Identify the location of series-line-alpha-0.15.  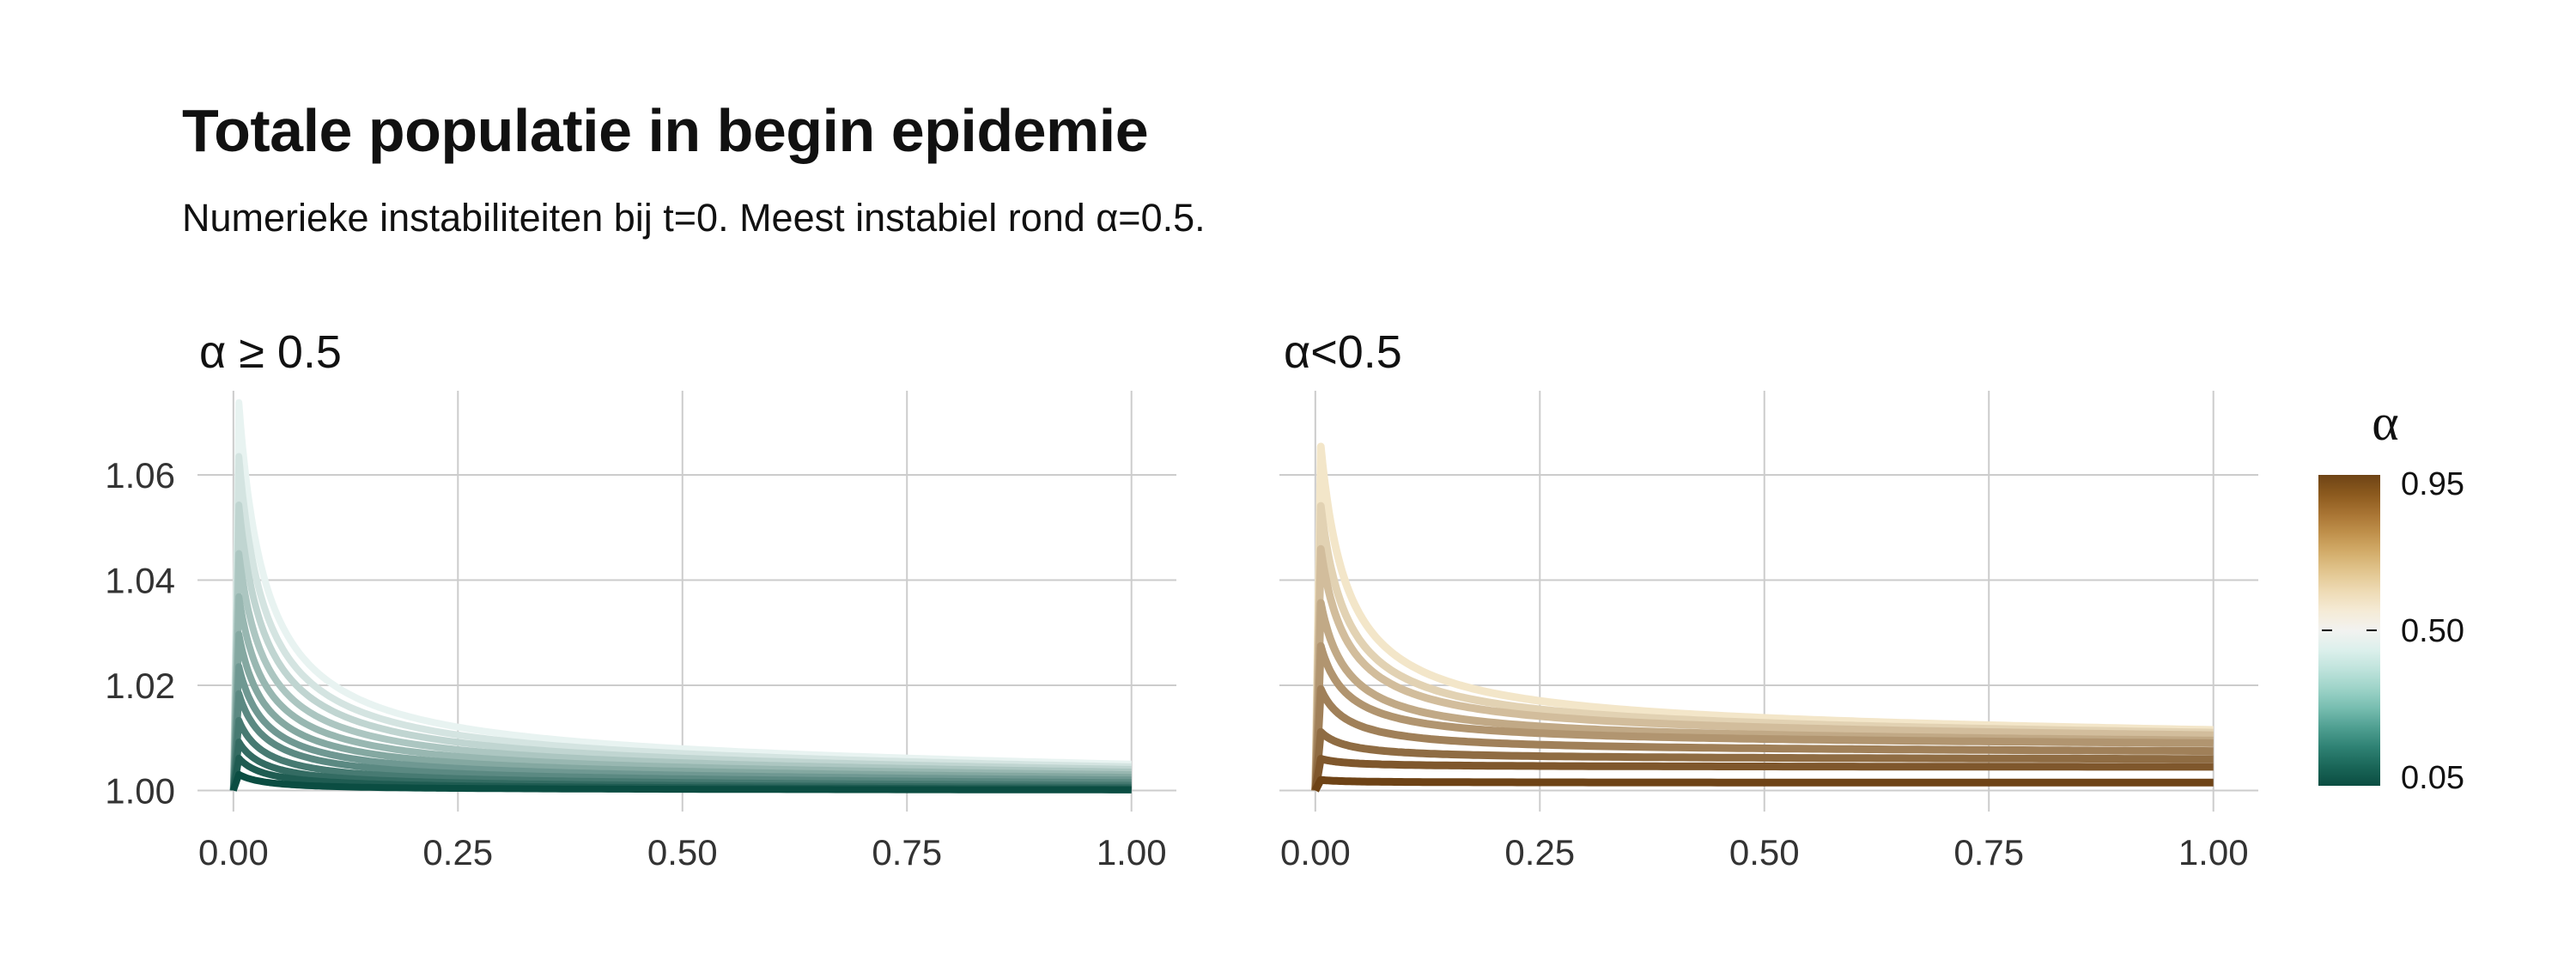
(1762, 773).